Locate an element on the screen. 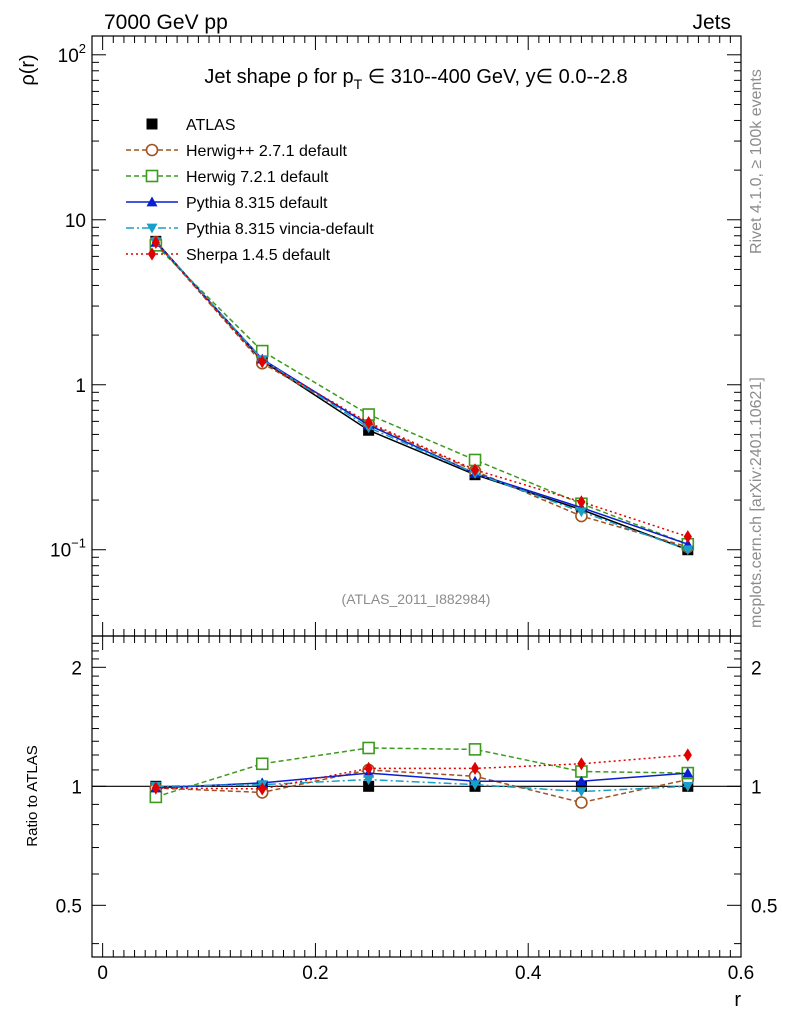 The image size is (786, 1029). y-tick-label-main: 10 is located at coordinates (75, 221).